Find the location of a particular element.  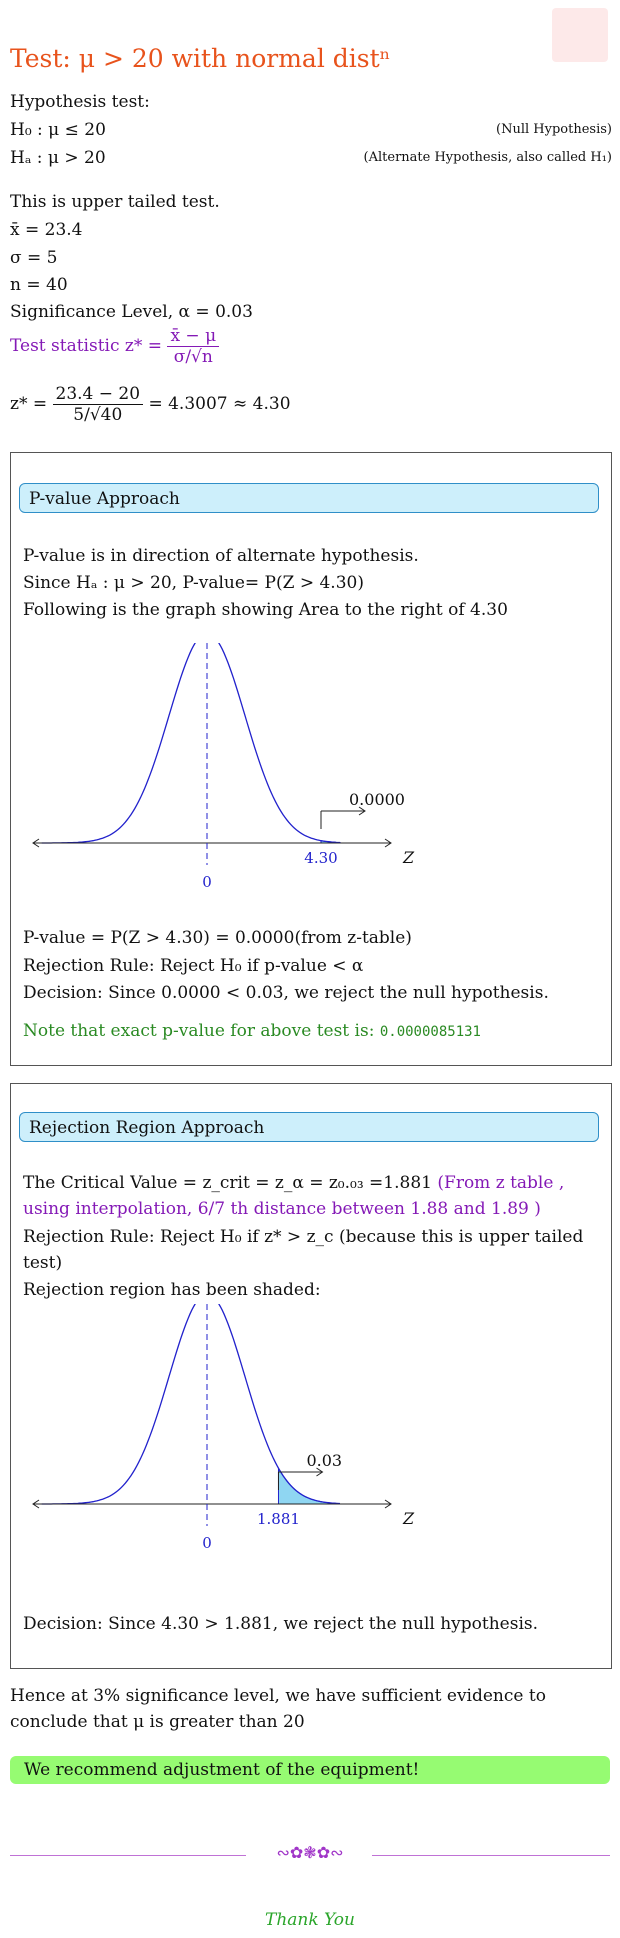

logo-icon is located at coordinates (580, 35).